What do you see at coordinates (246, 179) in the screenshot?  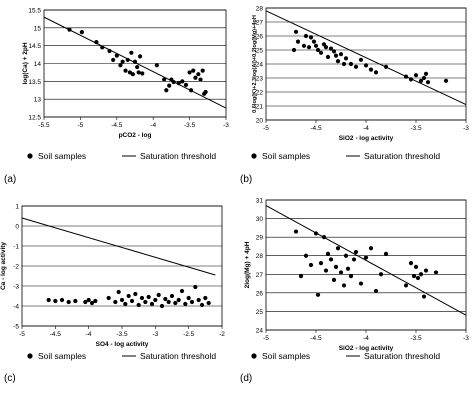 I see `panel-label: (b)` at bounding box center [246, 179].